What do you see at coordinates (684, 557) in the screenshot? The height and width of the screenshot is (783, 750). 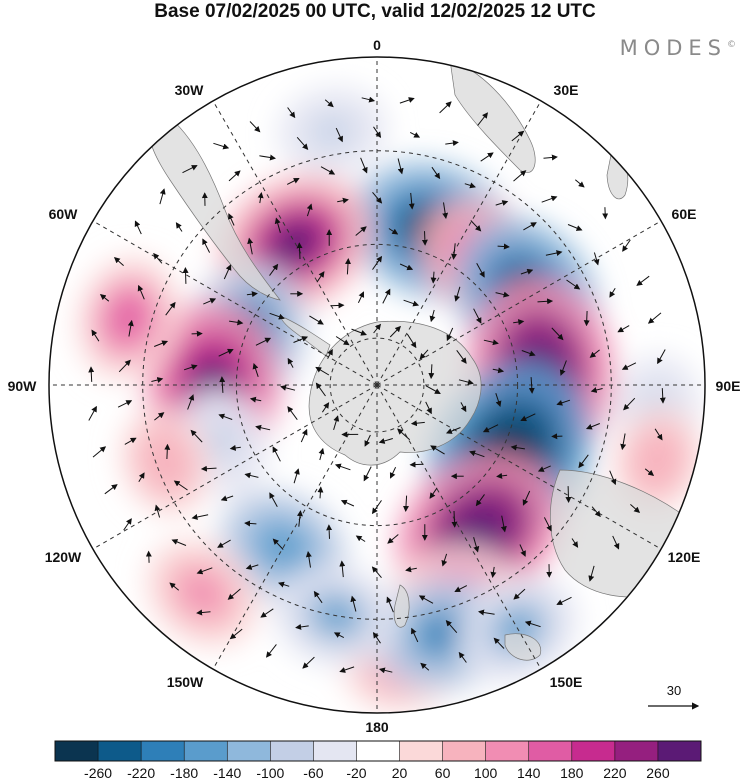 I see `lon-label-120e: 120E` at bounding box center [684, 557].